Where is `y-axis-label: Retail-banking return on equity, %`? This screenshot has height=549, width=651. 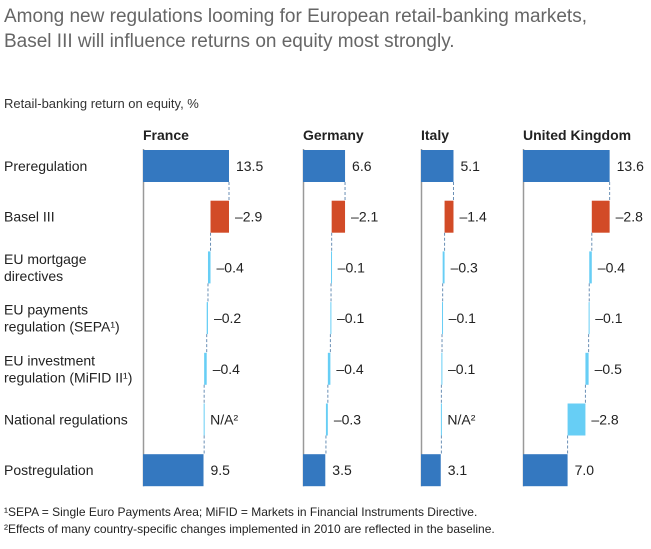 y-axis-label: Retail-banking return on equity, % is located at coordinates (101, 103).